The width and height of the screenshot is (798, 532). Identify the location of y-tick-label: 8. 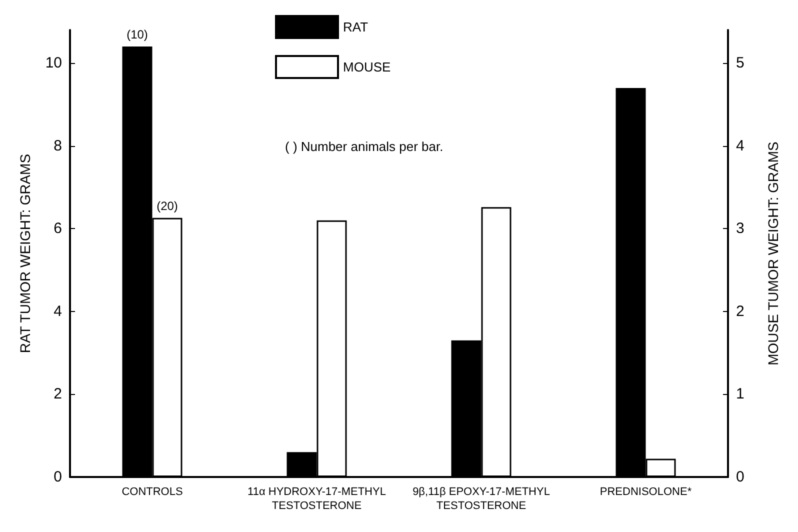
(58, 145).